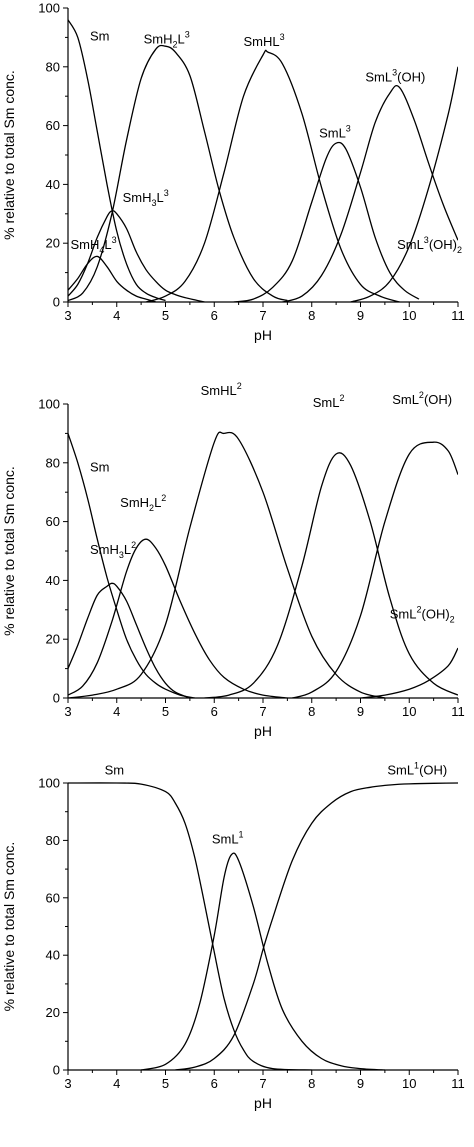 This screenshot has height=1147, width=474. What do you see at coordinates (326, 221) in the screenshot?
I see `series-line-sml3` at bounding box center [326, 221].